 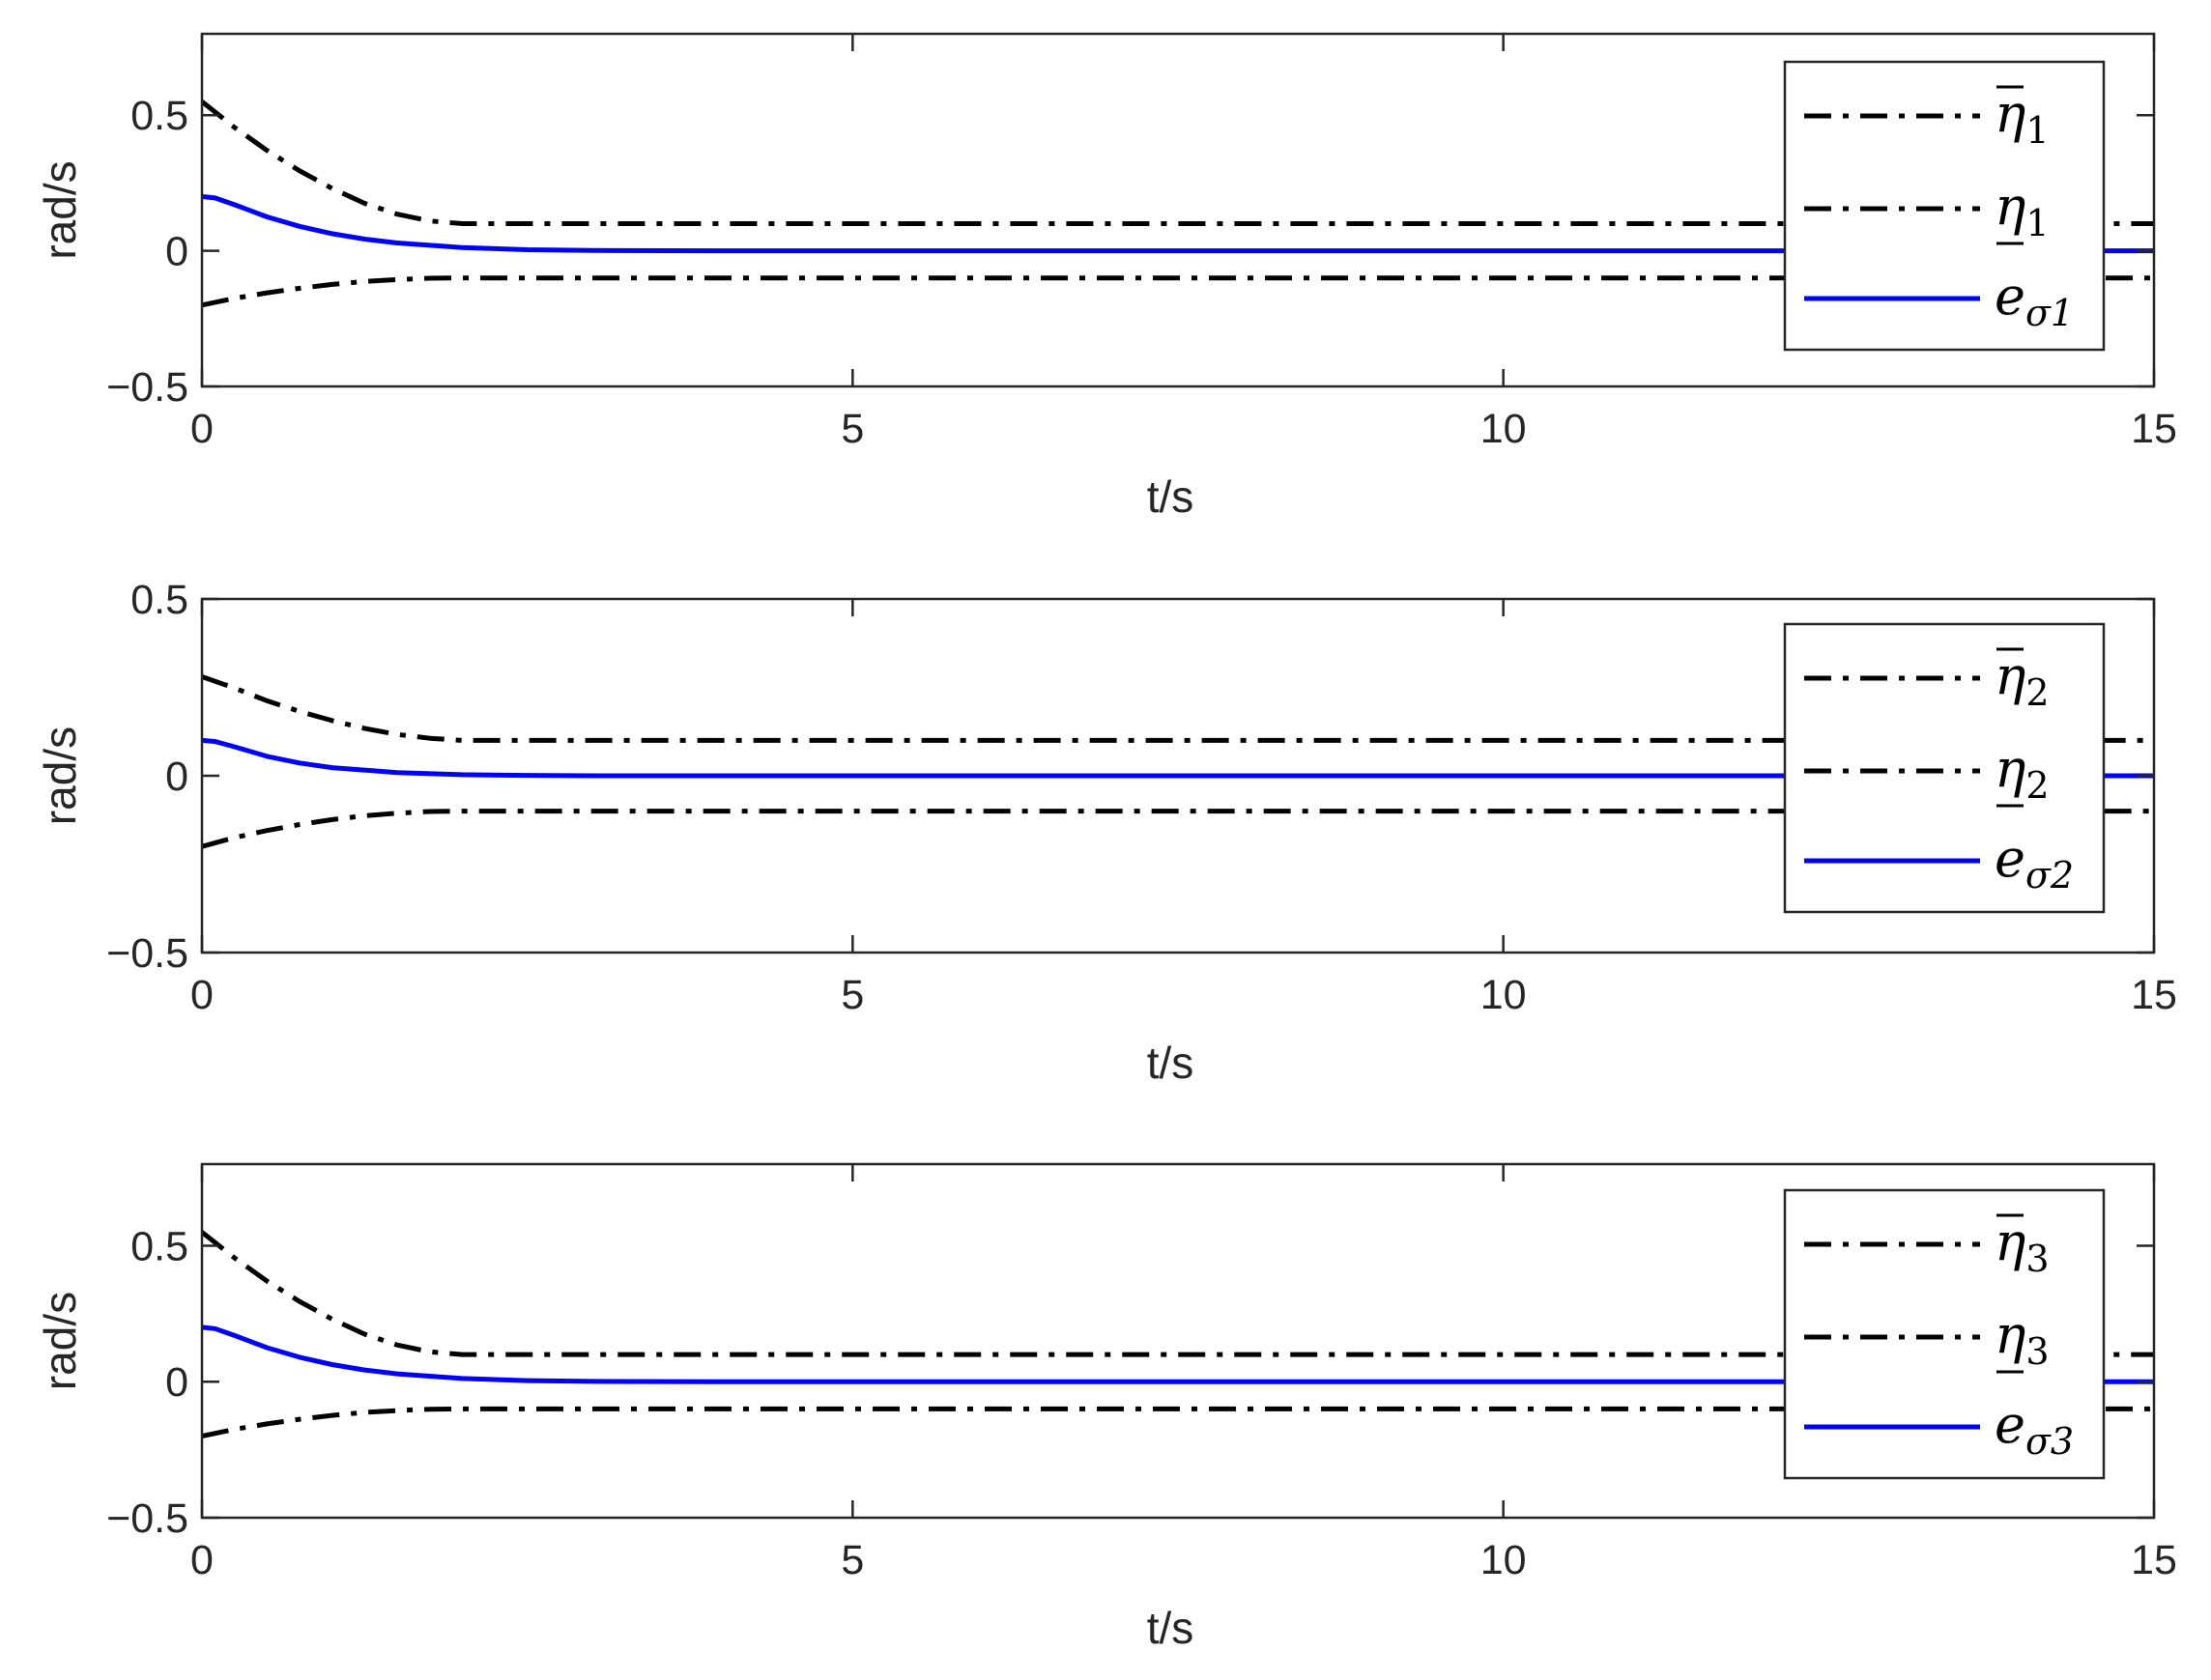 What do you see at coordinates (2034, 863) in the screenshot?
I see `legend-label-3: eσ2` at bounding box center [2034, 863].